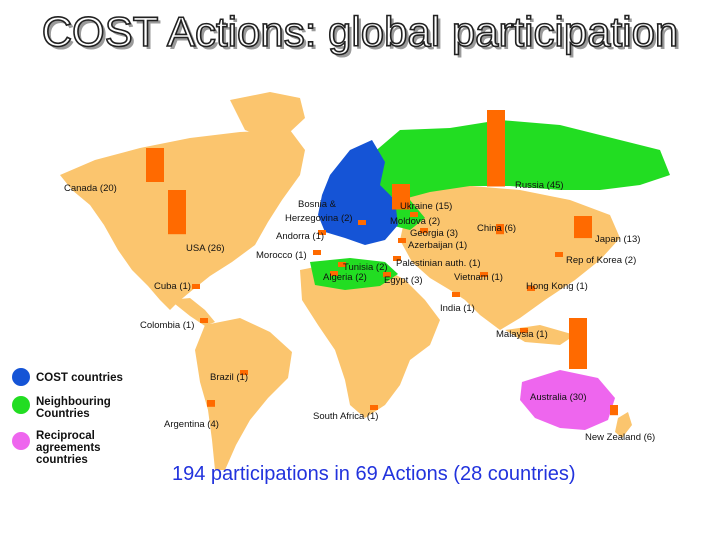 The width and height of the screenshot is (720, 540). What do you see at coordinates (531, 288) in the screenshot?
I see `bar-hong-kong` at bounding box center [531, 288].